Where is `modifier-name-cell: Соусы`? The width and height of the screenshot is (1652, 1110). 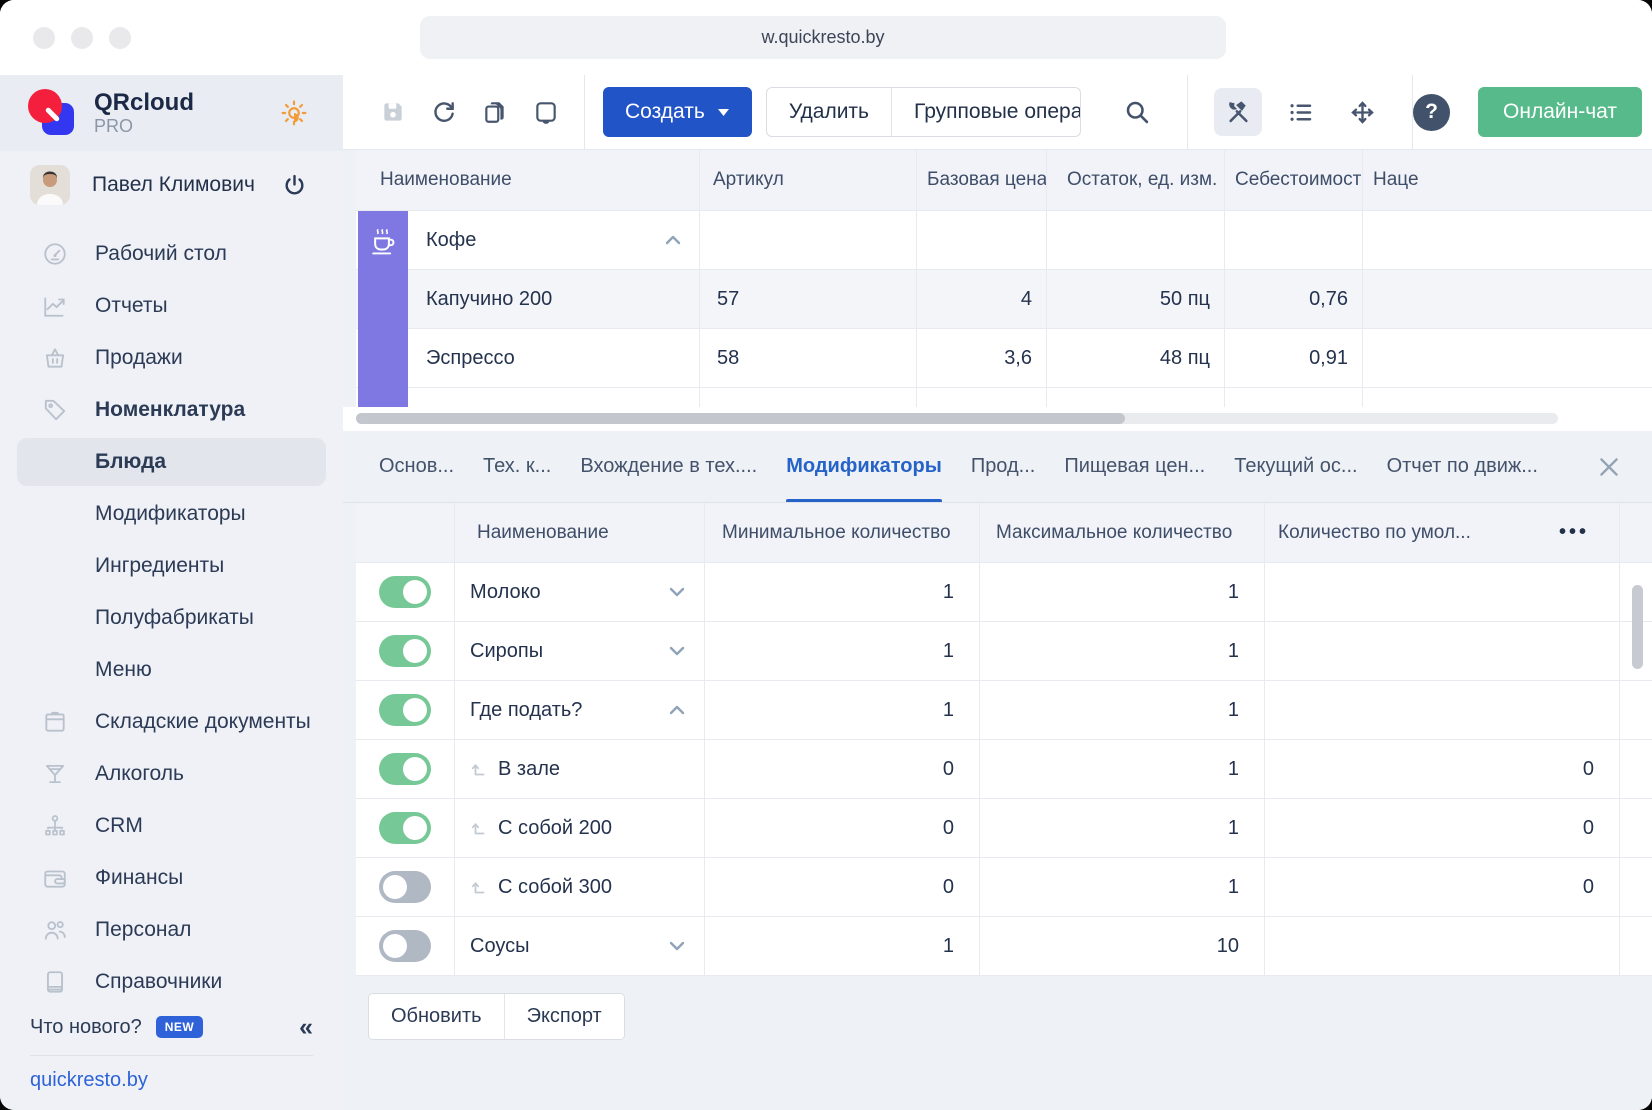 modifier-name-cell: Соусы is located at coordinates (580, 946).